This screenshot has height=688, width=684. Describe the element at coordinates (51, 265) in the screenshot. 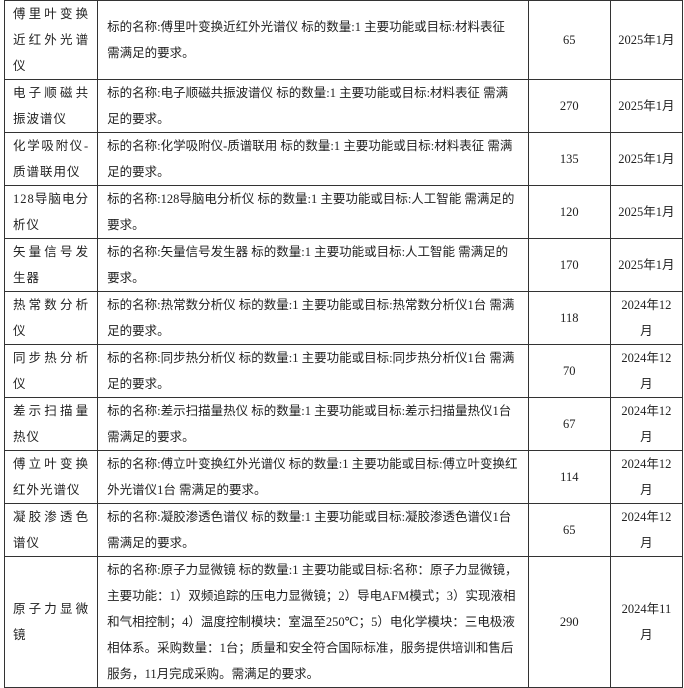

I see `item-name-cell: 矢量信号发生器` at that location.